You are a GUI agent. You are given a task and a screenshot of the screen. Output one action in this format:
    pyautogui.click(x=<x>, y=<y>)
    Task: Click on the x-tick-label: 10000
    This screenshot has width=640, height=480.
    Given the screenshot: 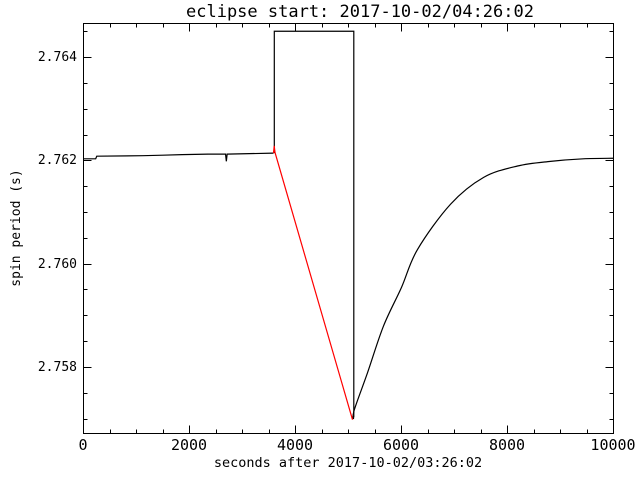 What is the action you would take?
    pyautogui.click(x=612, y=445)
    